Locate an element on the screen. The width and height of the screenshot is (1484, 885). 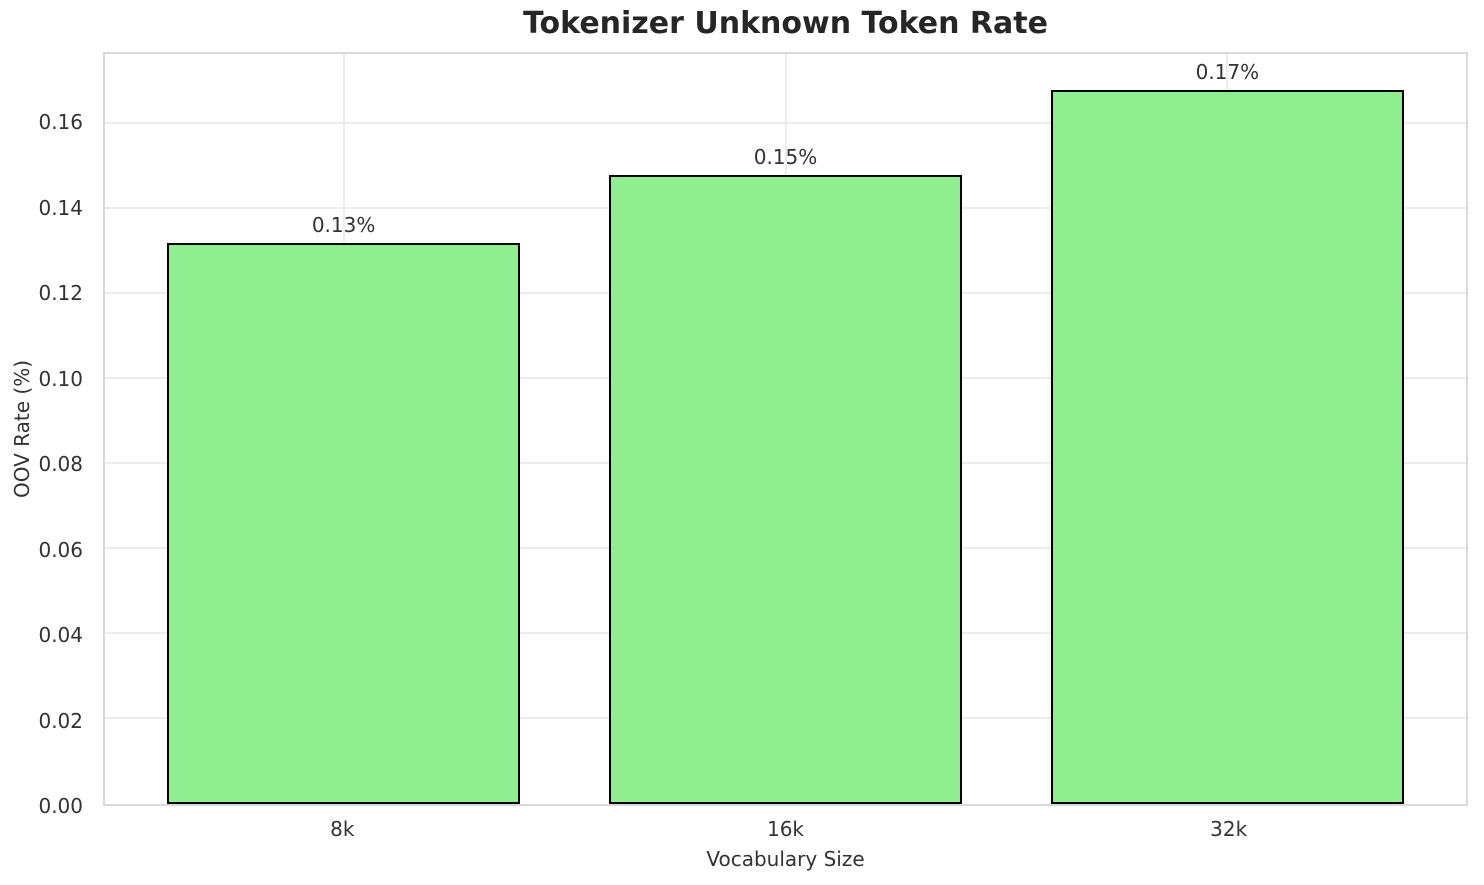
y-tick-label: 0.16 is located at coordinates (60, 122).